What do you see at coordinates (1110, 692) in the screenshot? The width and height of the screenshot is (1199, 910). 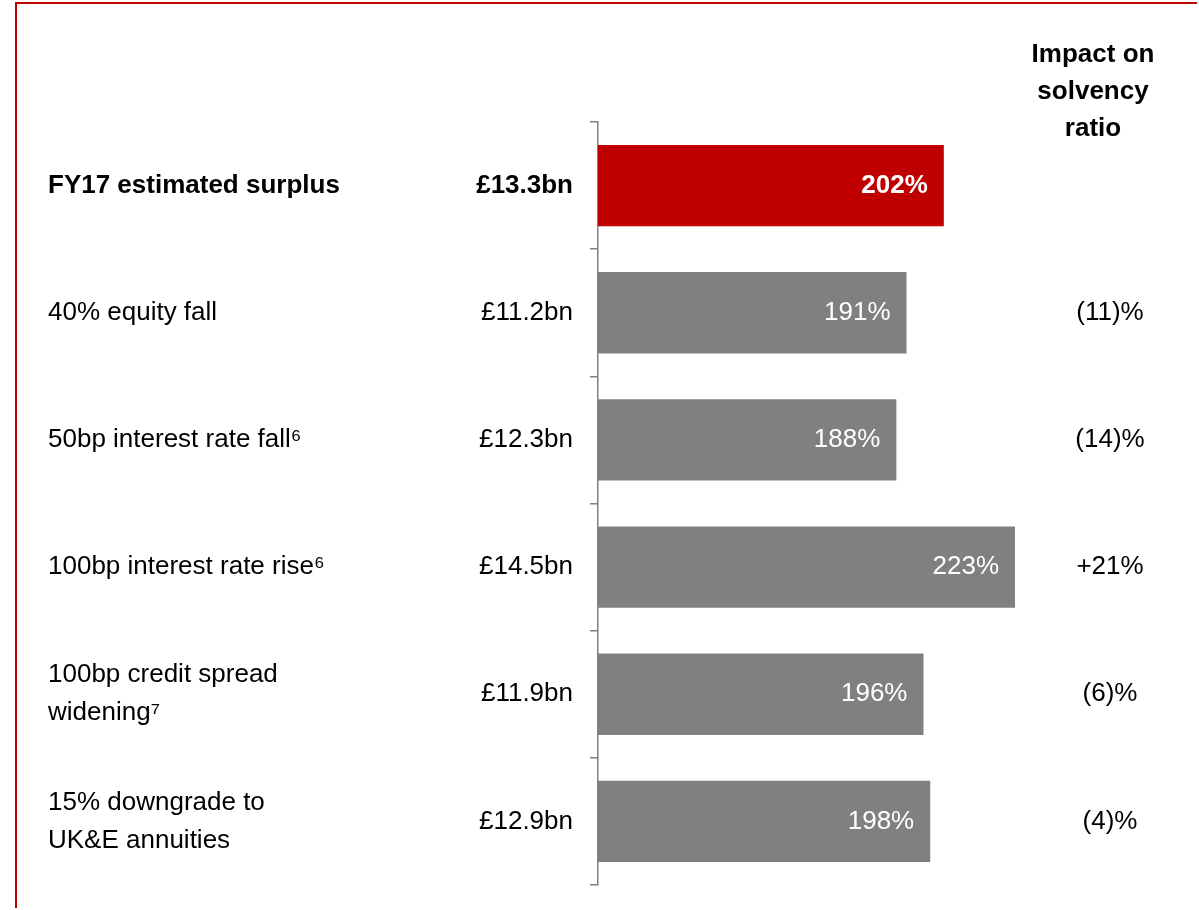 I see `text: (6)%` at bounding box center [1110, 692].